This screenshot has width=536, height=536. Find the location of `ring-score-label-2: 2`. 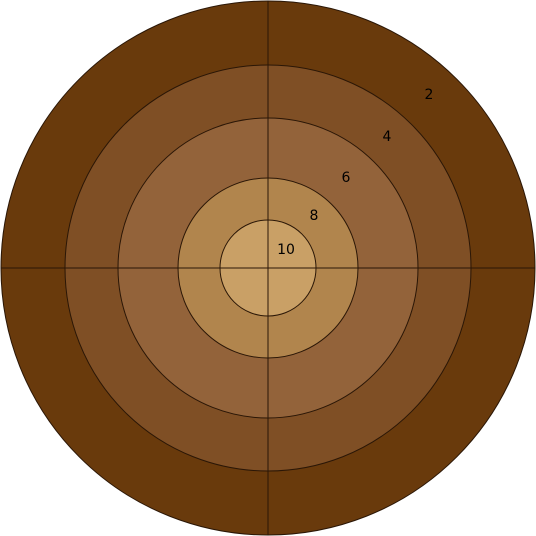

ring-score-label-2: 2 is located at coordinates (429, 95).